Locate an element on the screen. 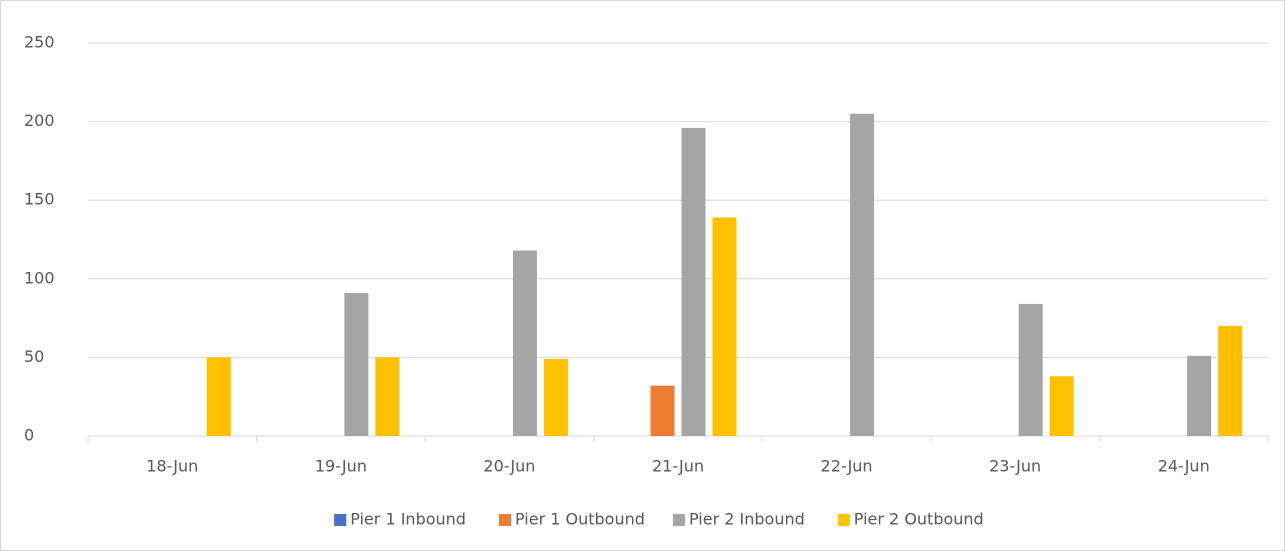 This screenshot has height=551, width=1285. legend-label: Pier 2 Outbound is located at coordinates (919, 519).